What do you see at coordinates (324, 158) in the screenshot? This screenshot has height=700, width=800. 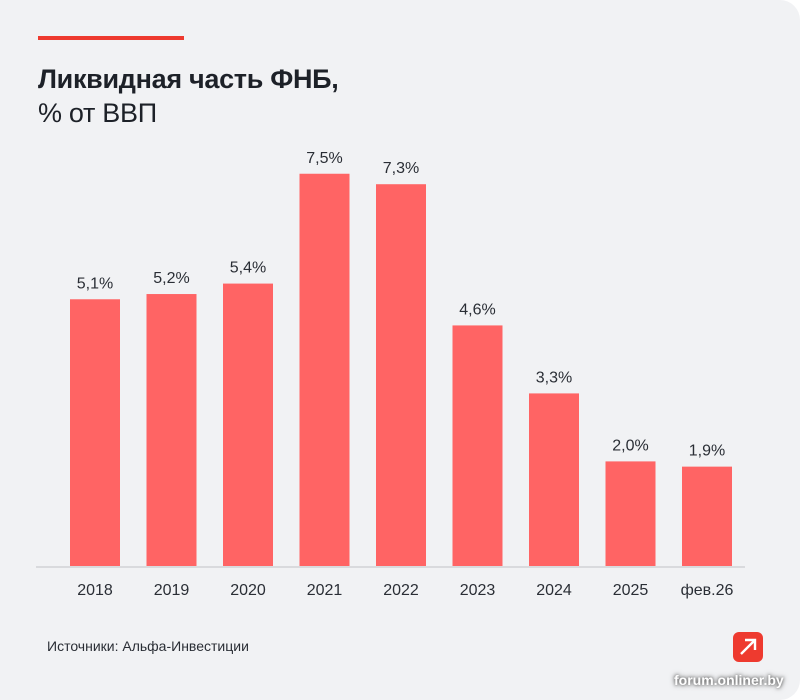 I see `value-label: 7,5%` at bounding box center [324, 158].